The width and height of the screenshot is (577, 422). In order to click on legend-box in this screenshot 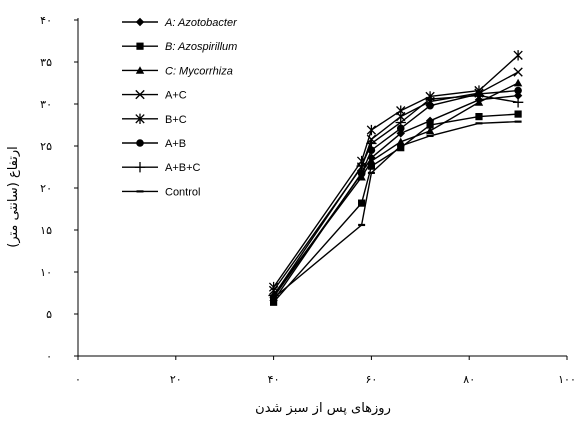, I will do `click(195, 112)`.